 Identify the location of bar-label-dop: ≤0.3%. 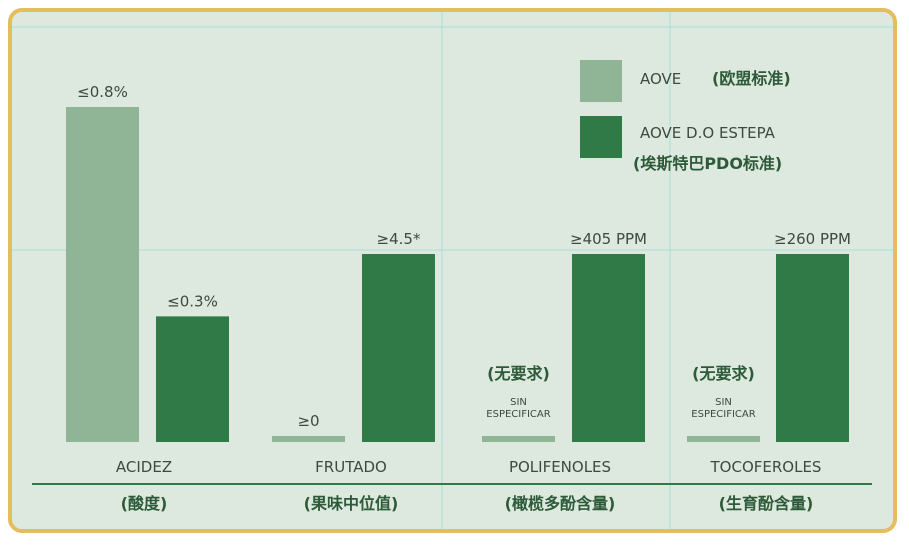
(192, 301).